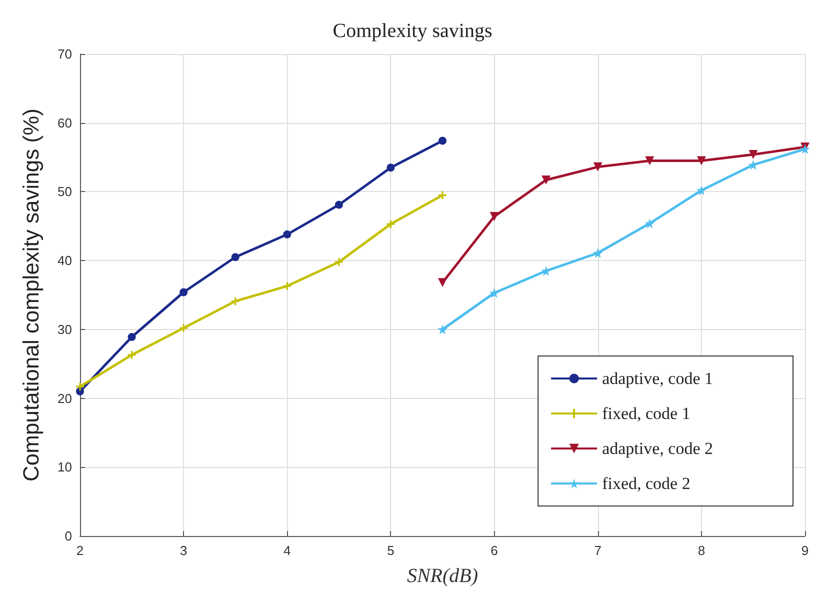  What do you see at coordinates (184, 550) in the screenshot?
I see `x-tick-label: 3` at bounding box center [184, 550].